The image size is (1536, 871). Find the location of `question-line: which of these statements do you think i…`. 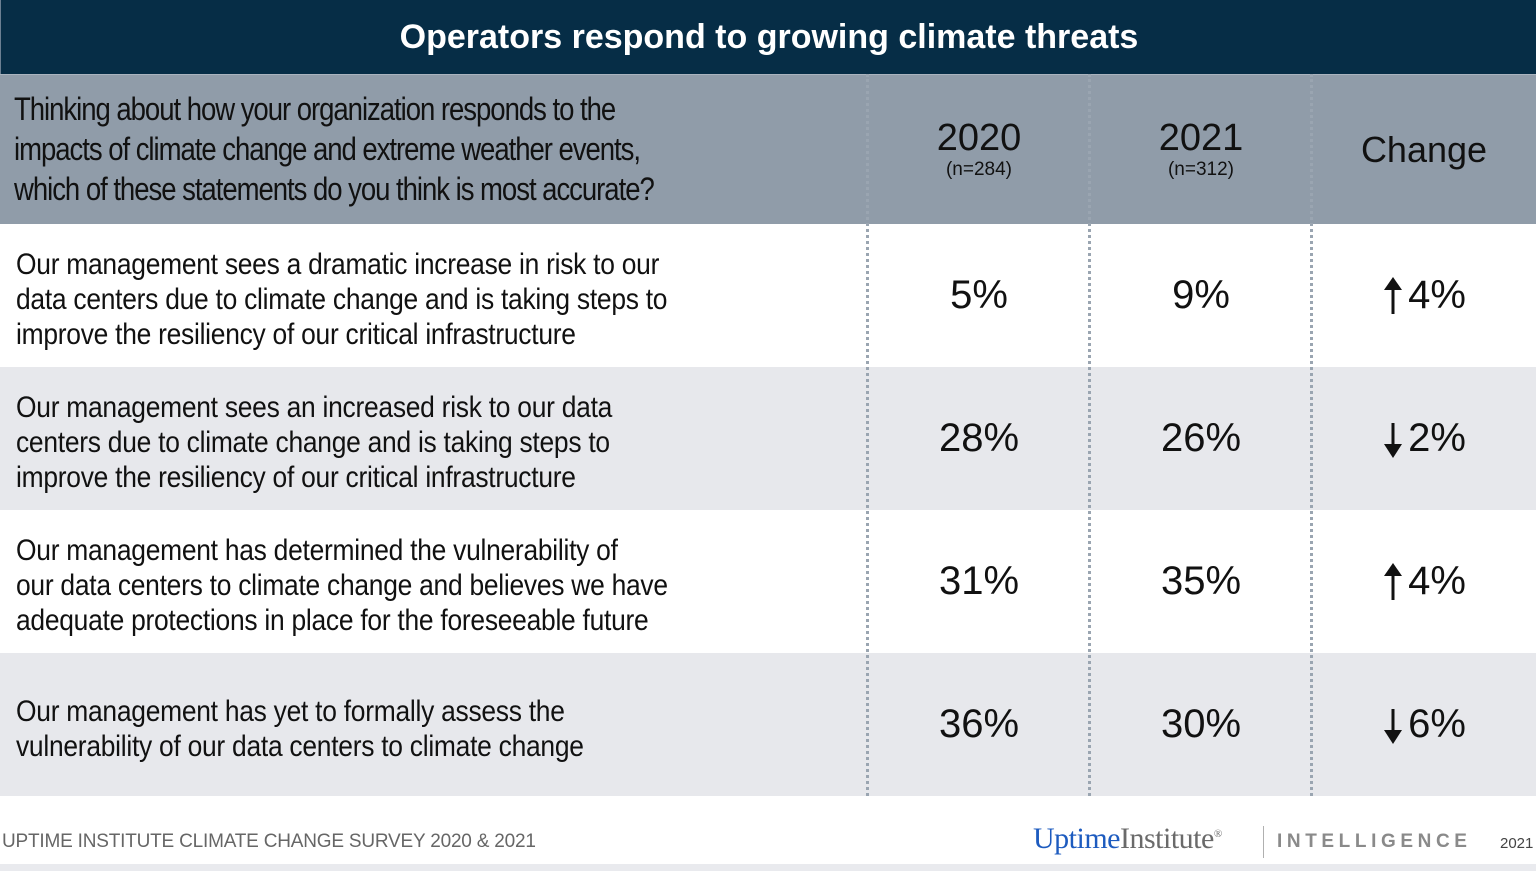

question-line: which of these statements do you think i… is located at coordinates (334, 189).